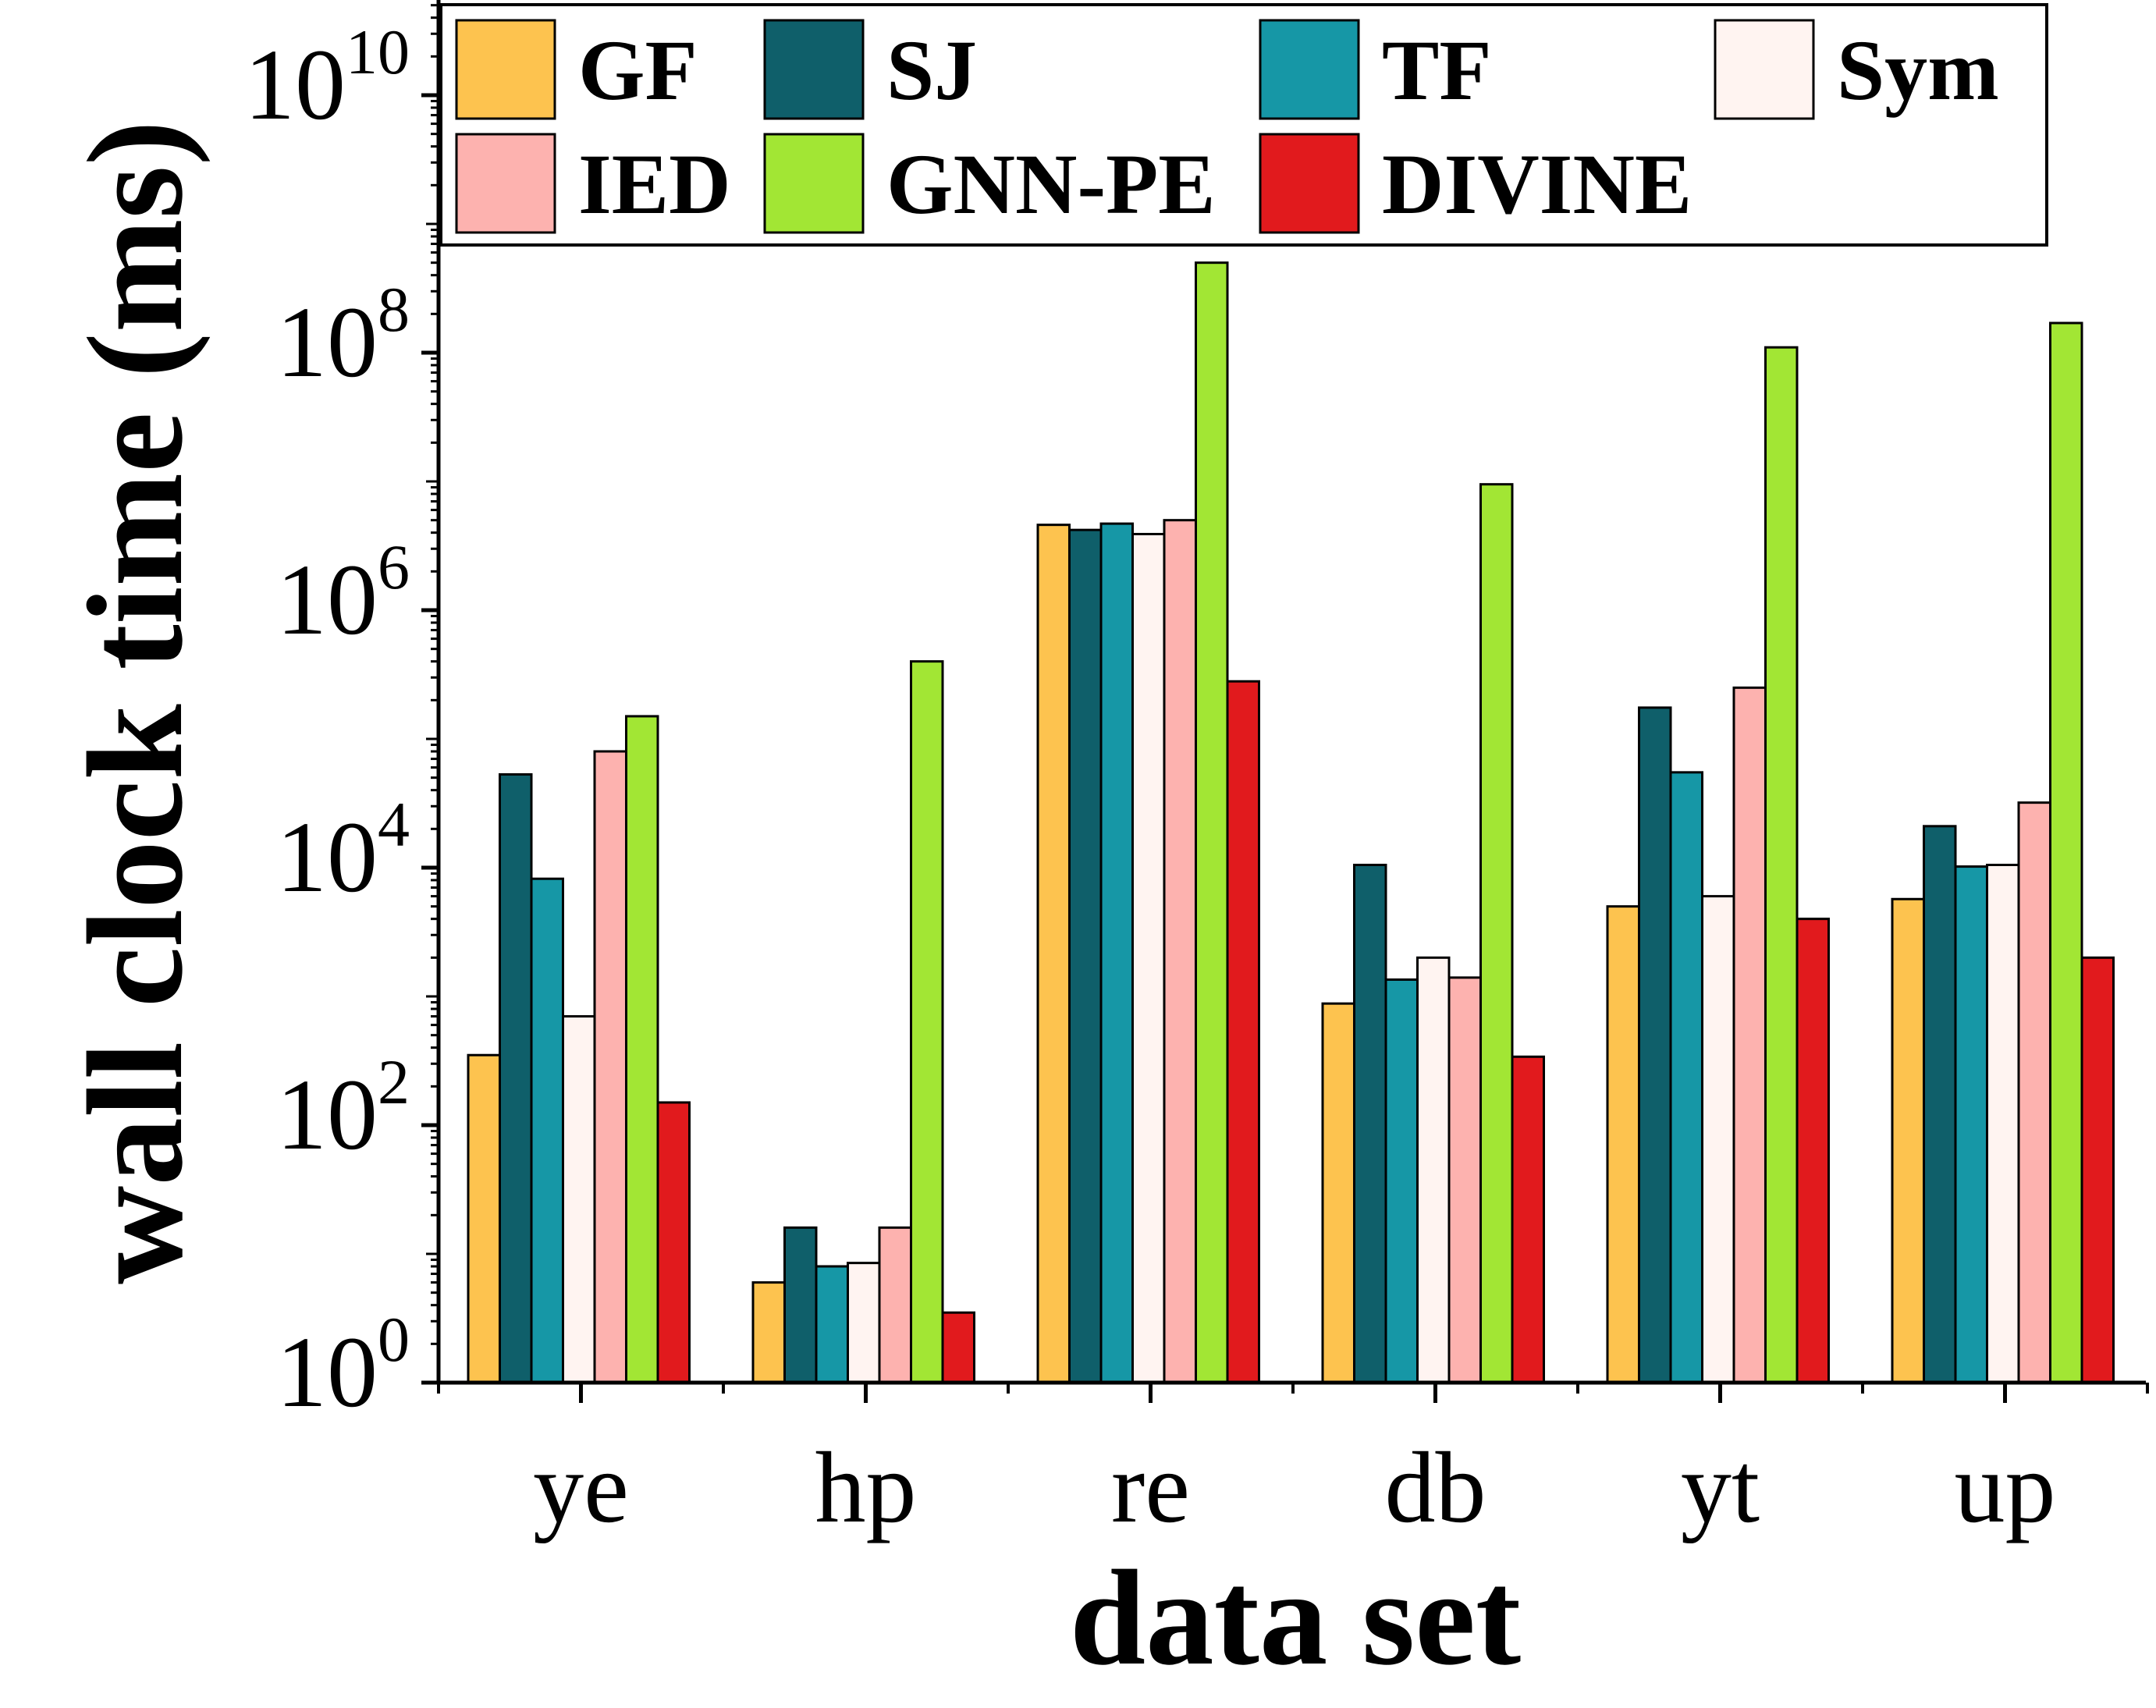 The height and width of the screenshot is (1708, 2156). Describe the element at coordinates (135, 702) in the screenshot. I see `y-axis-title: wall clock time (ms)` at that location.